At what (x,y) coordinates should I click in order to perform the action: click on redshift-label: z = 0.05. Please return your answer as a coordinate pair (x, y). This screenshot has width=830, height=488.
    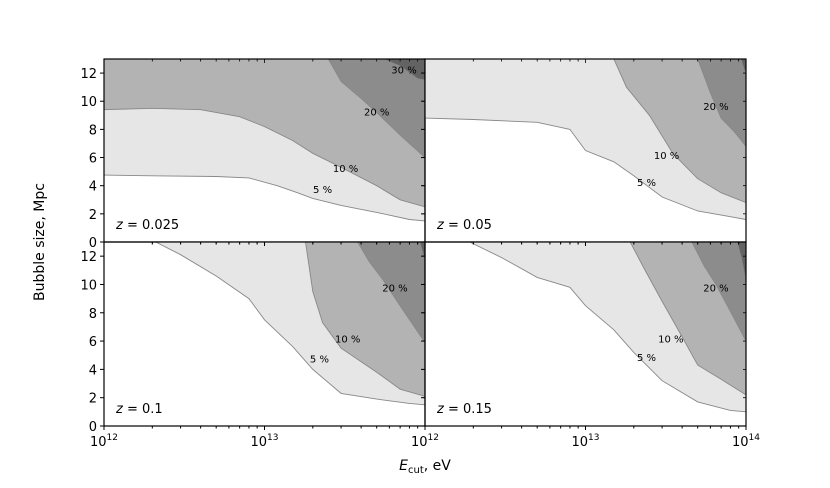
    Looking at the image, I should click on (464, 225).